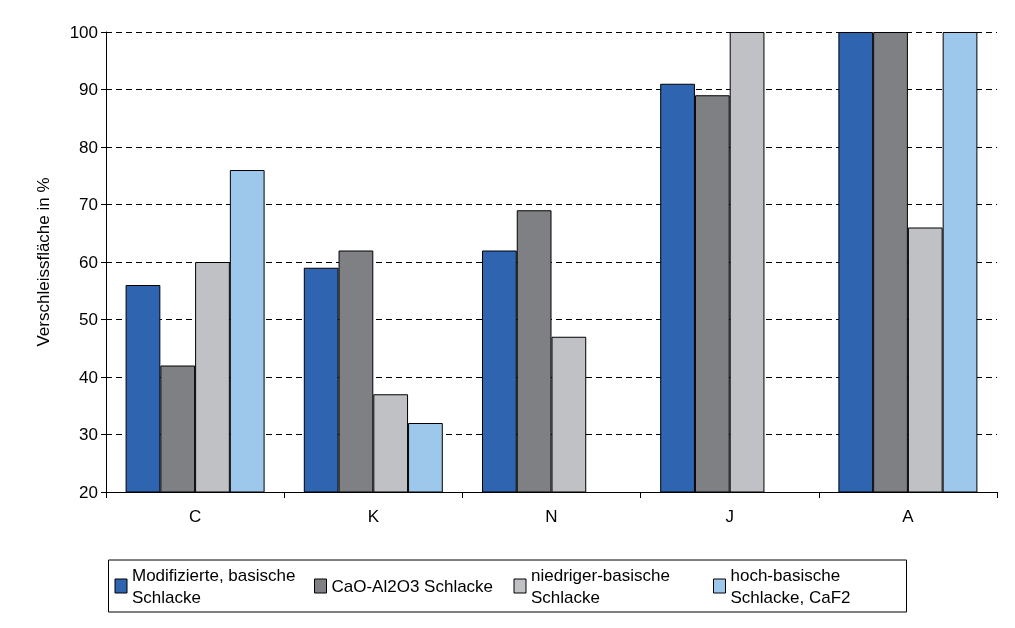  What do you see at coordinates (790, 586) in the screenshot?
I see `legend-label: hoch-basische Schlacke, CaF2` at bounding box center [790, 586].